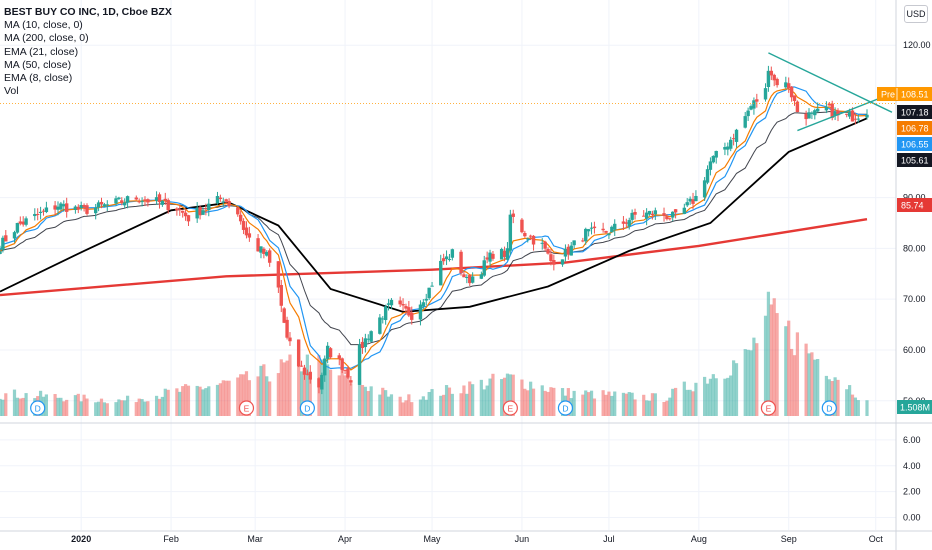  Describe the element at coordinates (916, 14) in the screenshot. I see `currency-button: USD` at that location.